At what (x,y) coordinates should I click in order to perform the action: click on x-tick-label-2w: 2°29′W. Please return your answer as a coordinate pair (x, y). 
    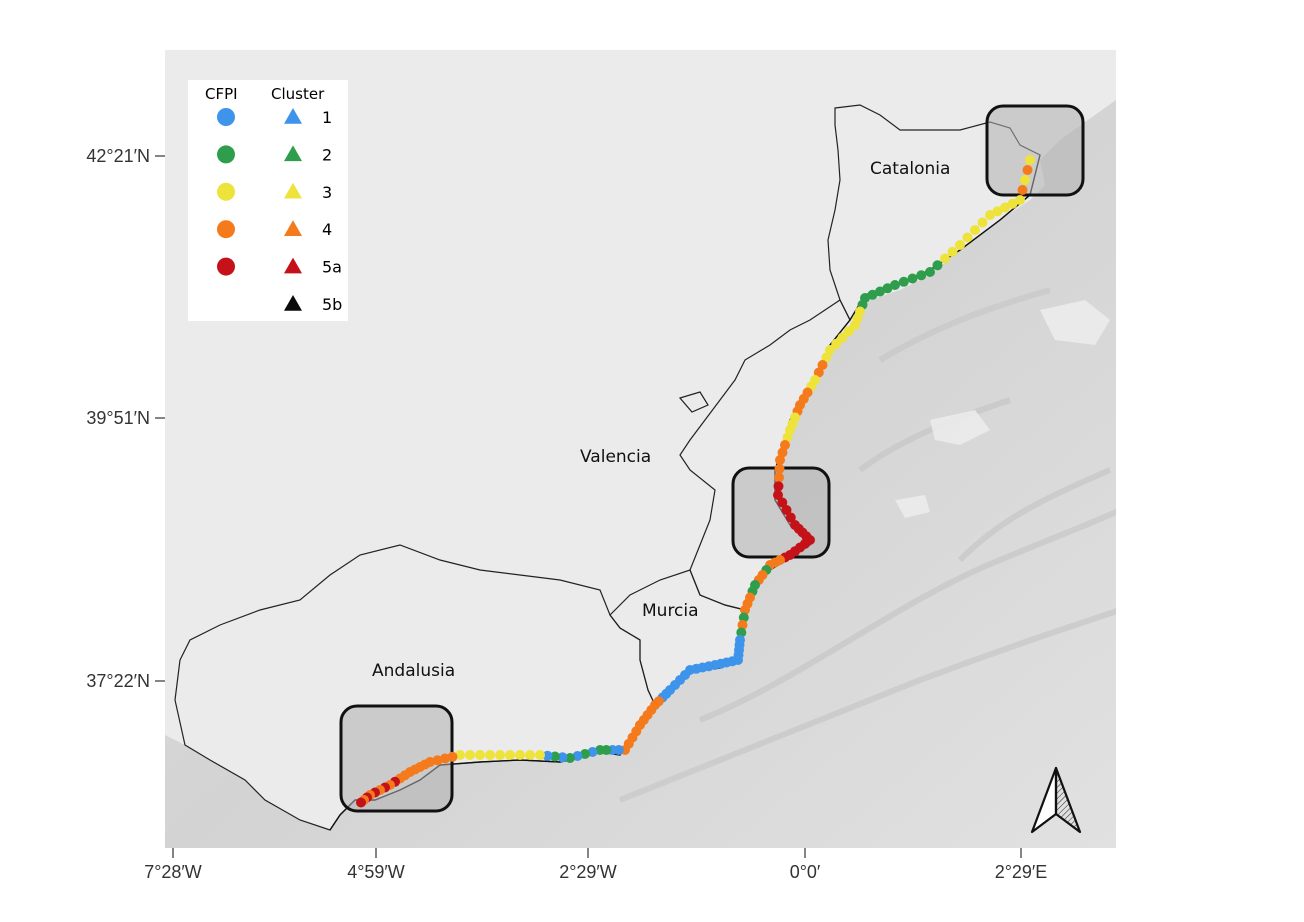
    Looking at the image, I should click on (588, 872).